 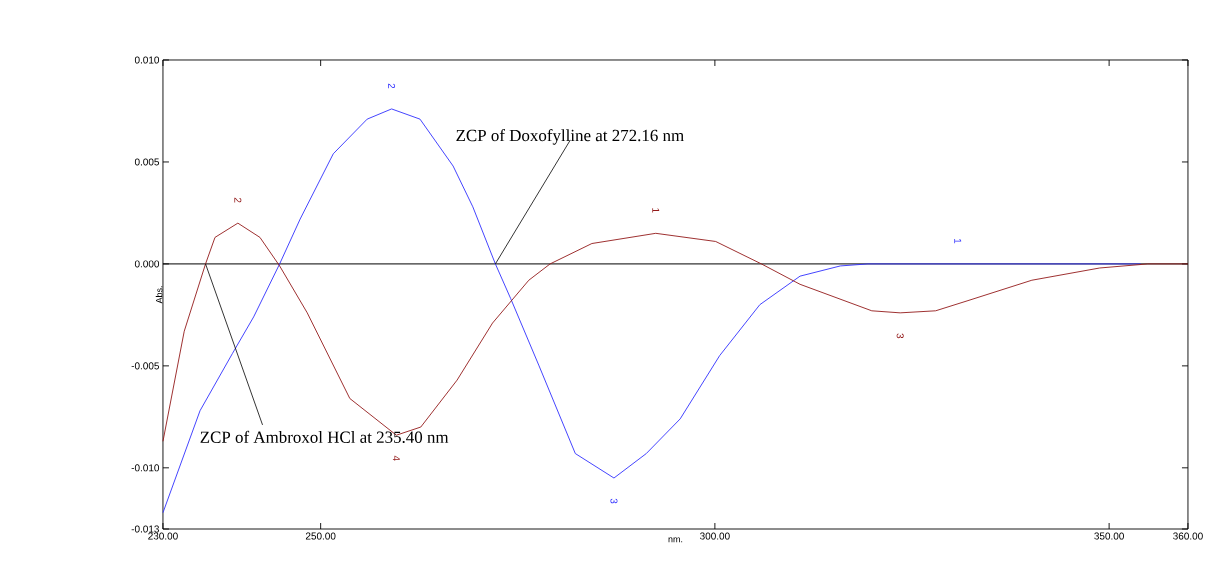 What do you see at coordinates (145, 468) in the screenshot?
I see `y-tick-label: -0.010` at bounding box center [145, 468].